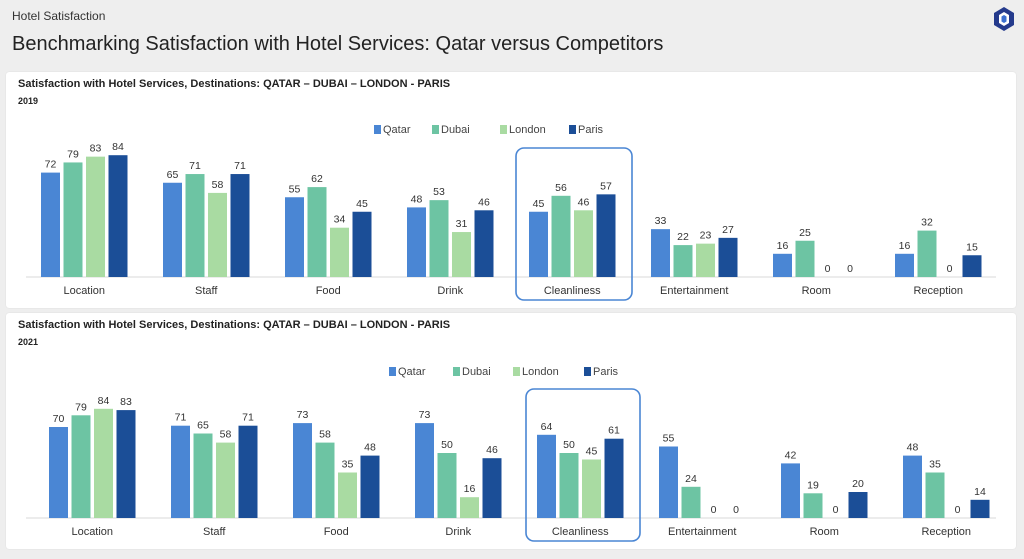 The width and height of the screenshot is (1024, 559). What do you see at coordinates (240, 225) in the screenshot?
I see `bar-staff-paris` at bounding box center [240, 225].